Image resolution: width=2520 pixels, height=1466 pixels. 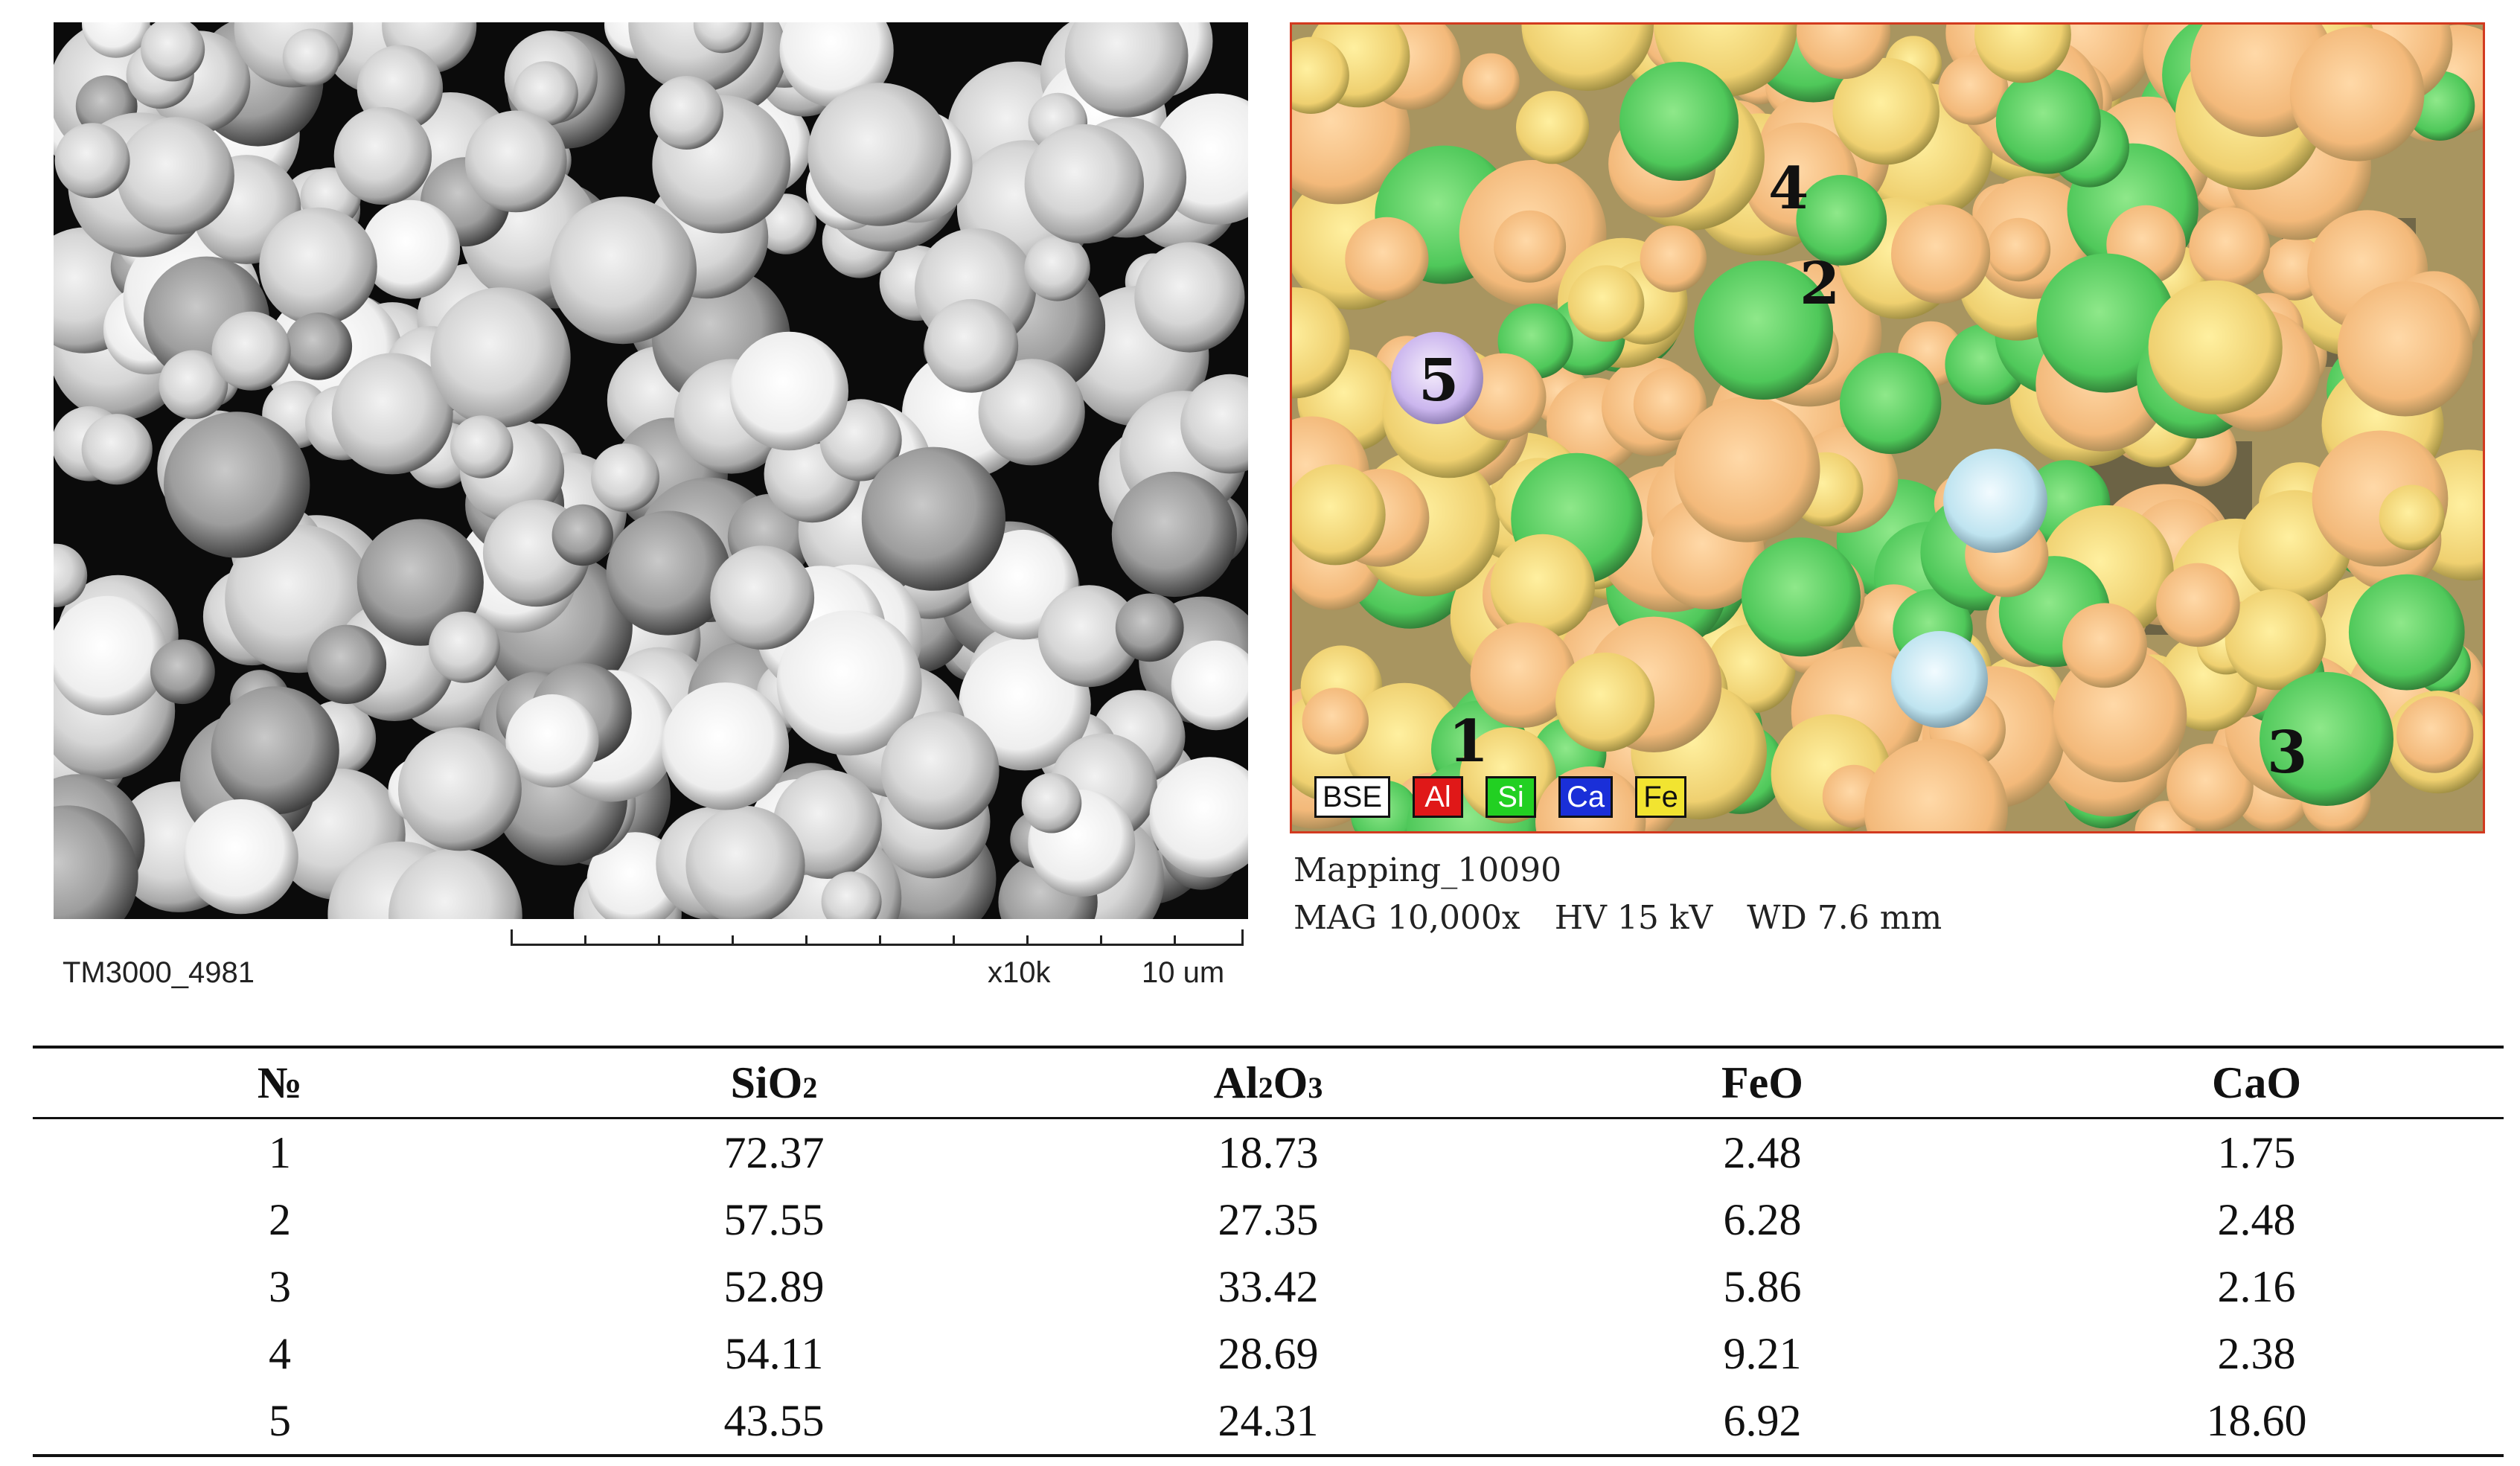 What do you see at coordinates (1439, 380) in the screenshot?
I see `point-label-5: 5` at bounding box center [1439, 380].